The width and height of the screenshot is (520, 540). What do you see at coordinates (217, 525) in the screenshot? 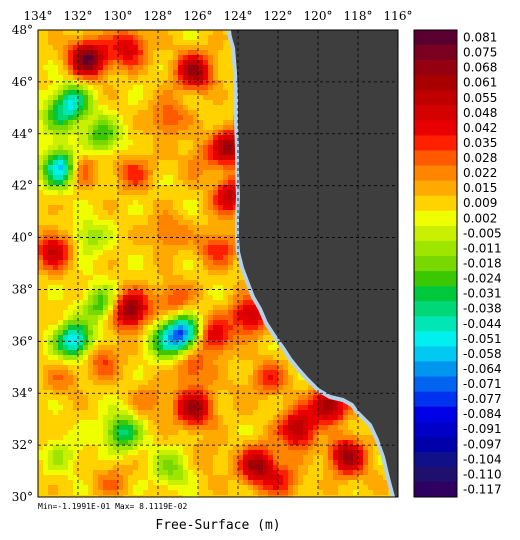
I see `map-title: Free-Surface (m)` at bounding box center [217, 525].